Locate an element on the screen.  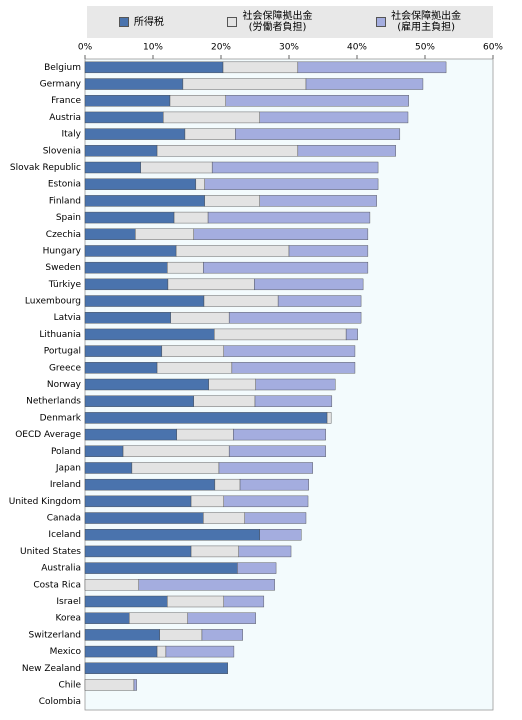
y-tick-label: Australia is located at coordinates (61, 569).